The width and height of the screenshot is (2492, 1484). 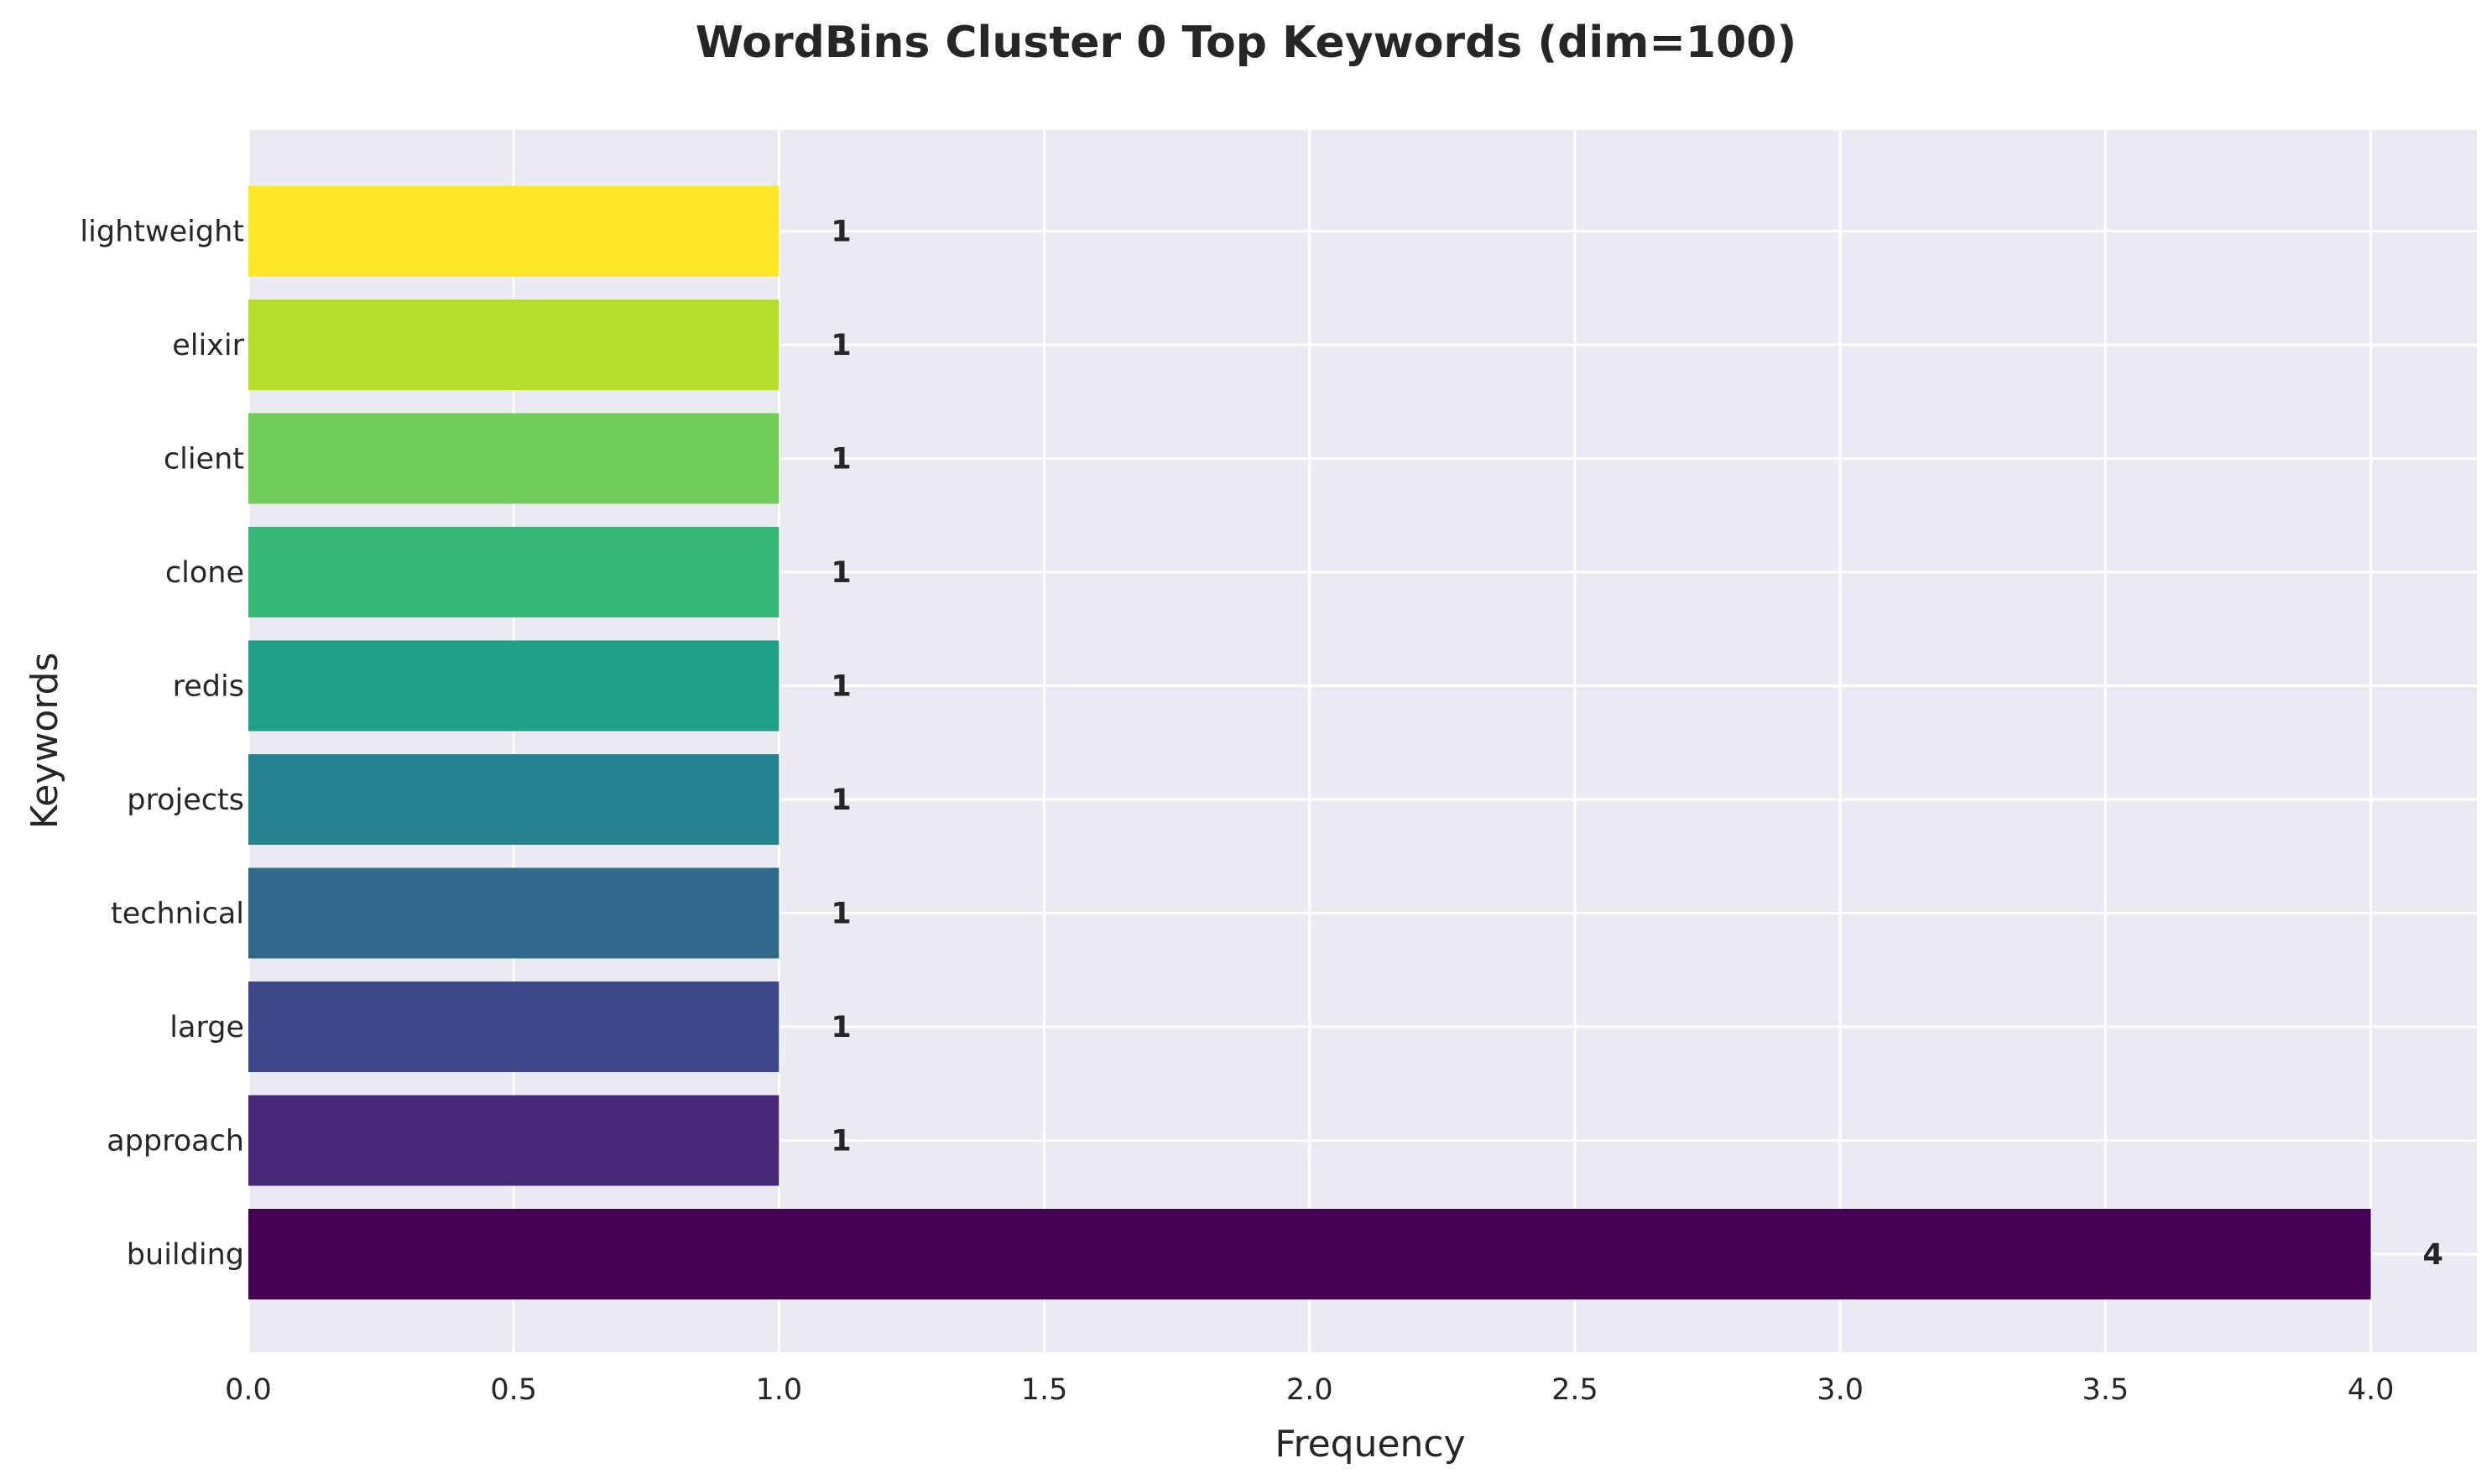 What do you see at coordinates (514, 344) in the screenshot?
I see `bar-elixir` at bounding box center [514, 344].